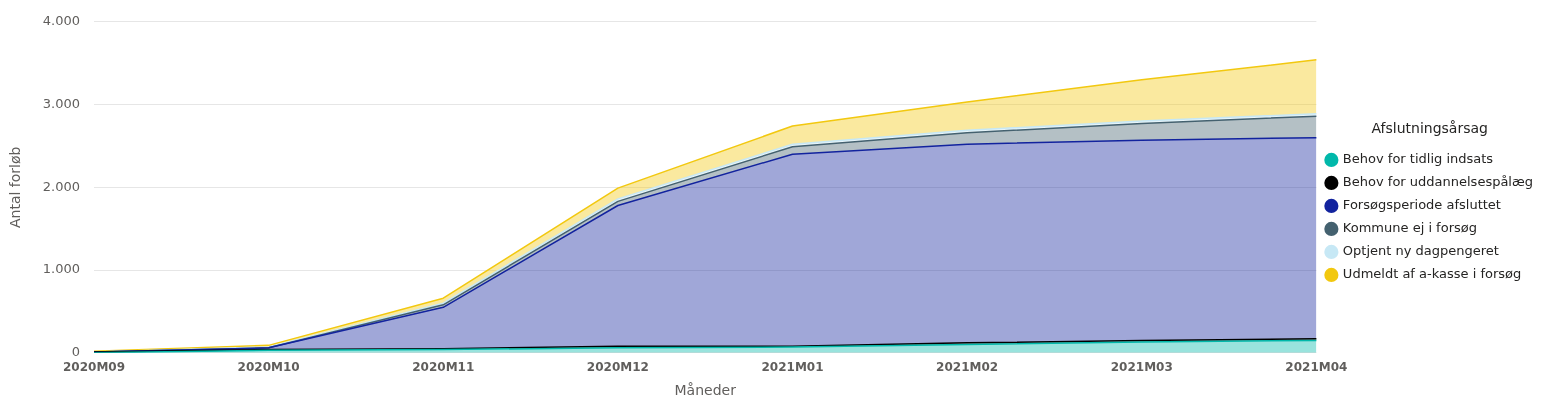 The height and width of the screenshot is (402, 1551). Describe the element at coordinates (94, 367) in the screenshot. I see `x-tick-label: 2020M09` at that location.